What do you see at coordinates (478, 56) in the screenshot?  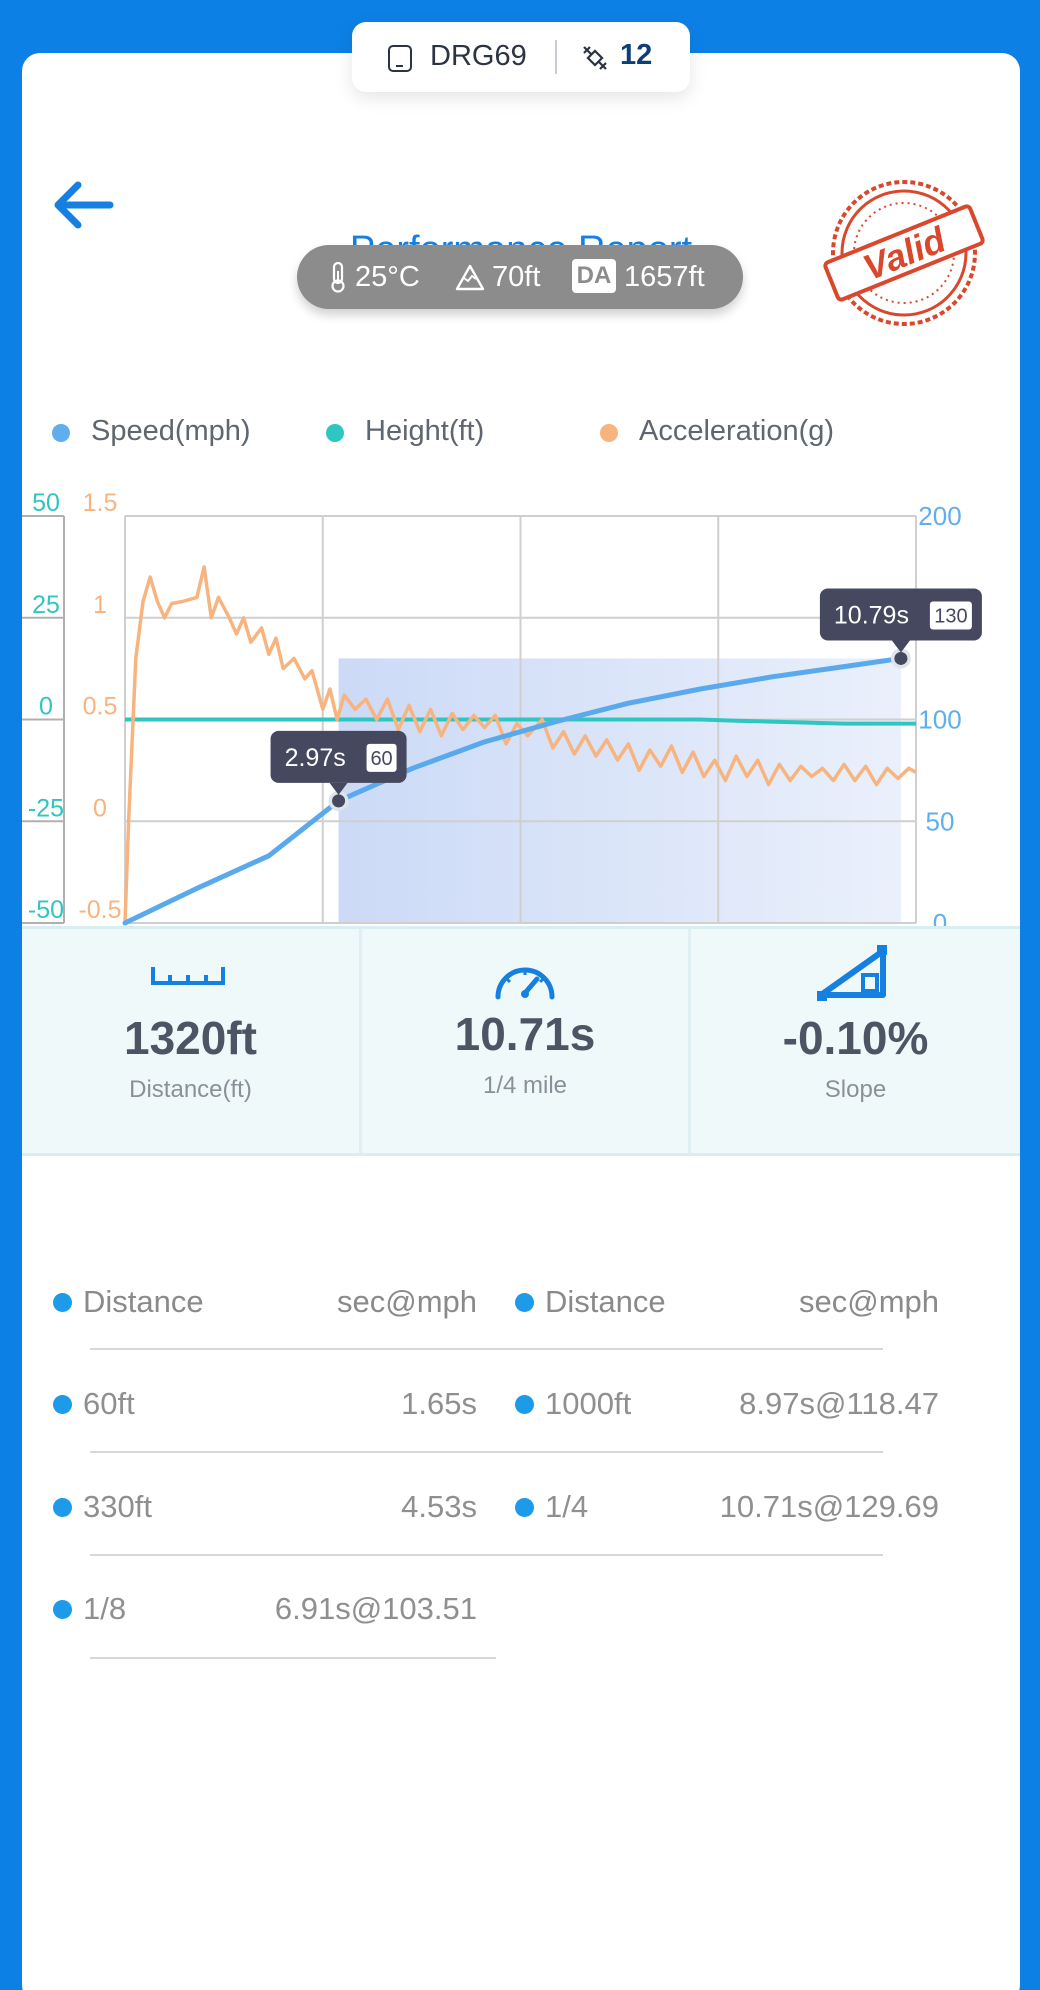 I see `device-name: DRG69` at bounding box center [478, 56].